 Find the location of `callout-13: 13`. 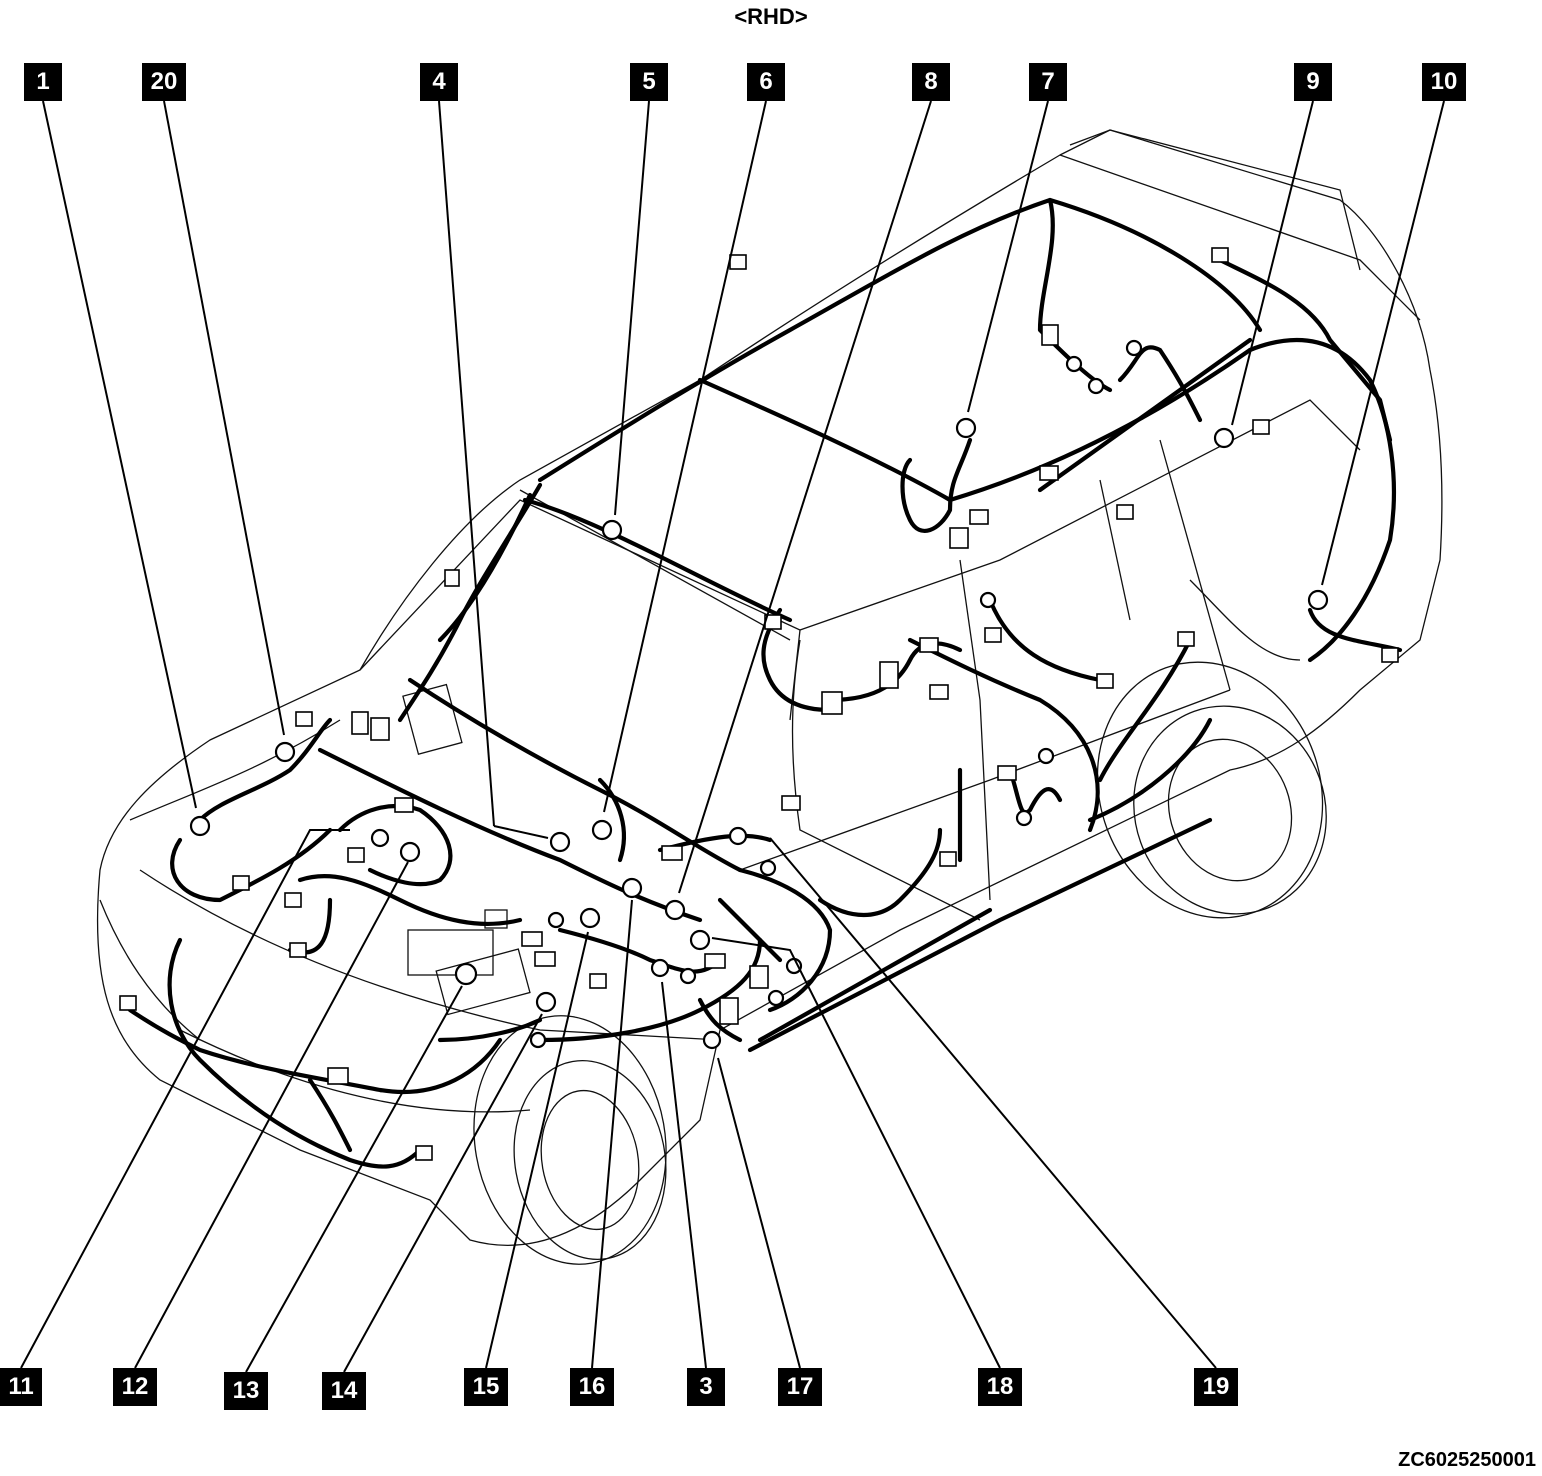

callout-13: 13 is located at coordinates (246, 1391).